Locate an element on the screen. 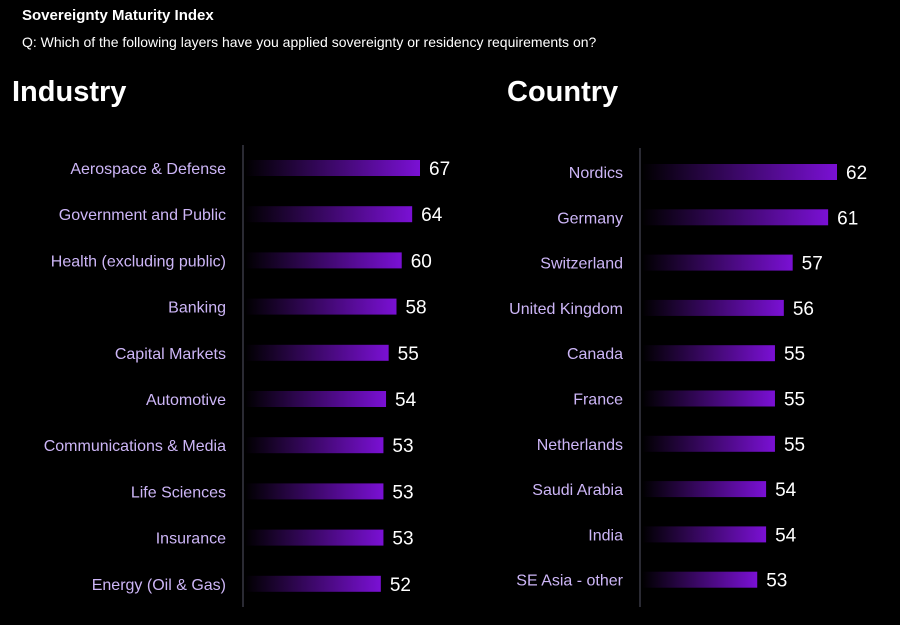 Image resolution: width=900 pixels, height=625 pixels. country-panel-title: Country is located at coordinates (563, 92).